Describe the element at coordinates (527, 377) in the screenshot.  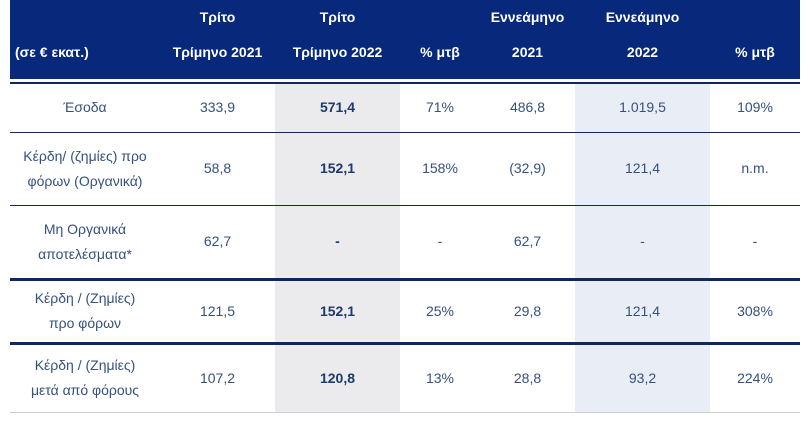
I see `cell-9m-2021: 28,8` at that location.